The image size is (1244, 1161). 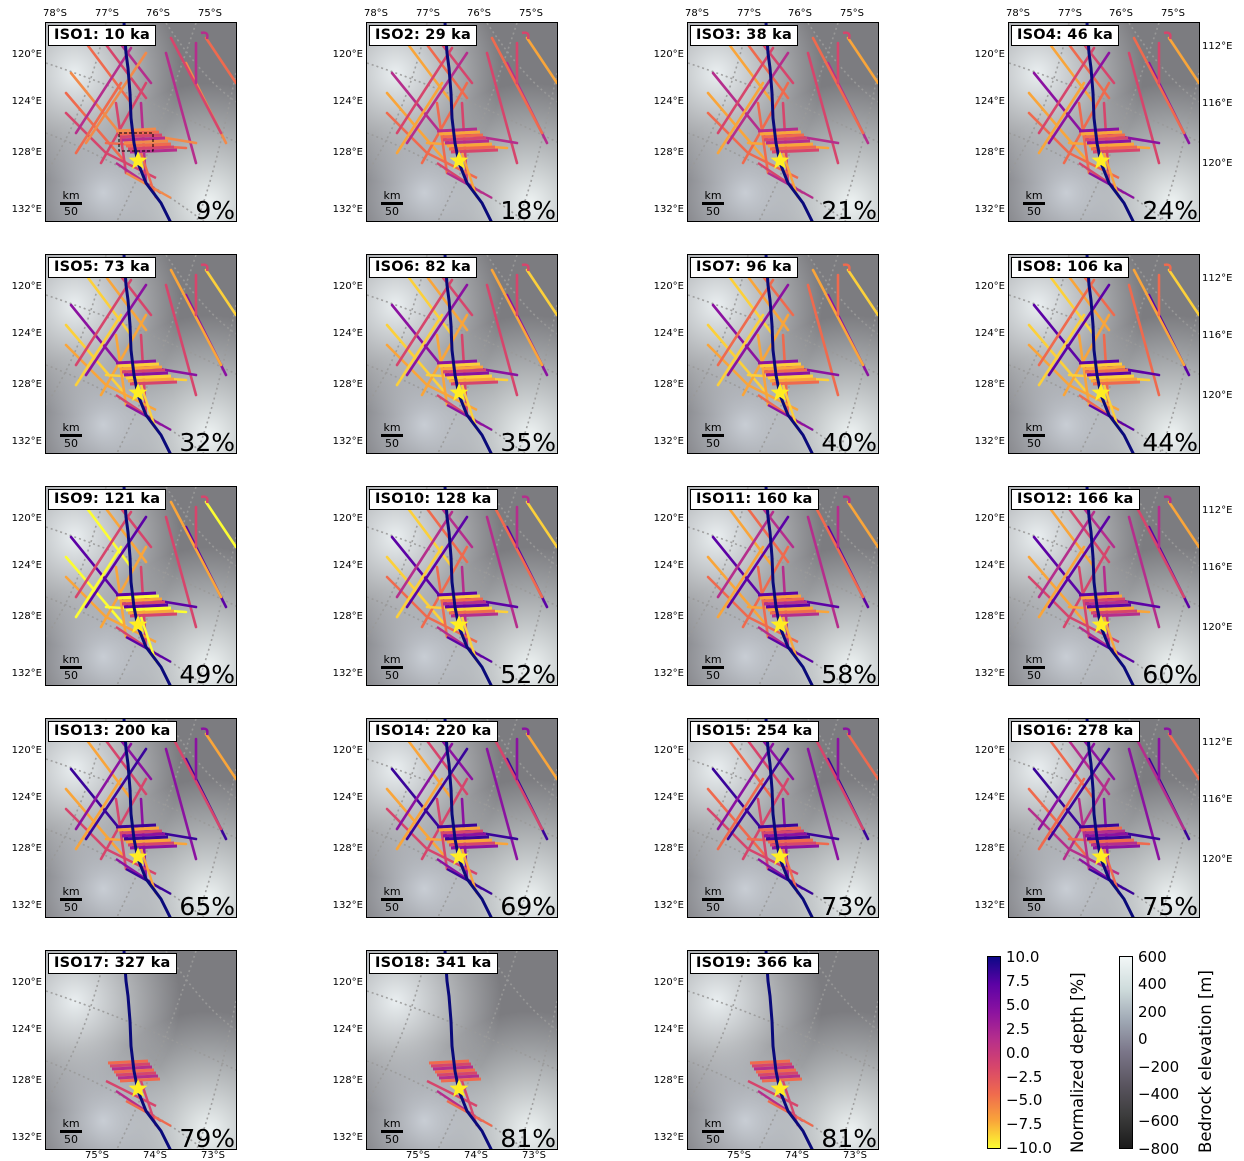 What do you see at coordinates (1159, 1148) in the screenshot?
I see `bedrock-colorbar-tick: −800` at bounding box center [1159, 1148].